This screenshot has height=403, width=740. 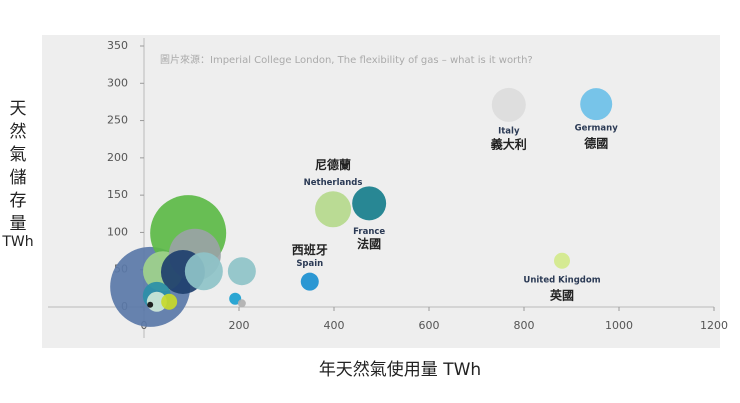 What do you see at coordinates (117, 157) in the screenshot?
I see `y-tick-label: 200` at bounding box center [117, 157].